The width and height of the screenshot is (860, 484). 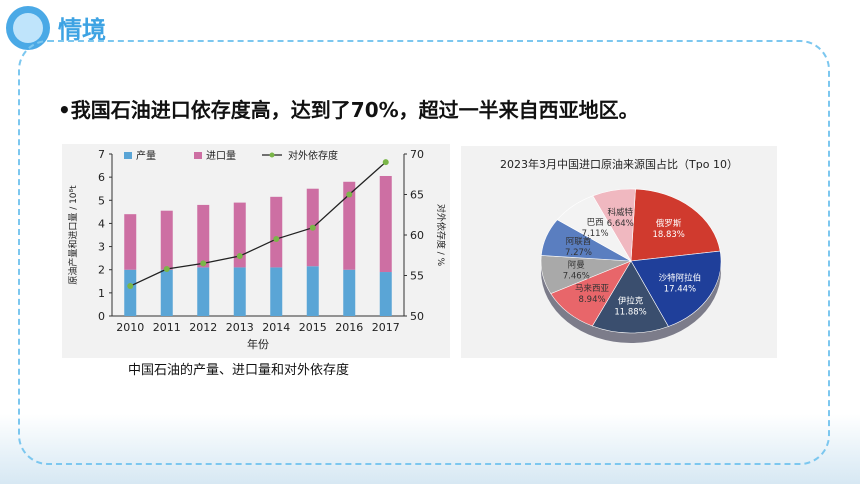 I want to click on y-right-tick-label: 55, so click(x=417, y=276).